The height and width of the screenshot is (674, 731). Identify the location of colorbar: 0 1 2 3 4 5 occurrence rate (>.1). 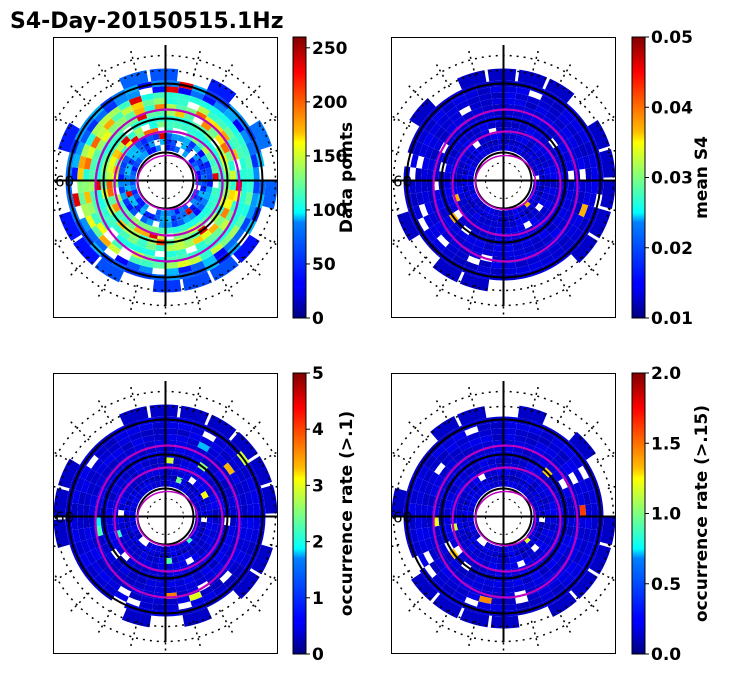
(324, 514).